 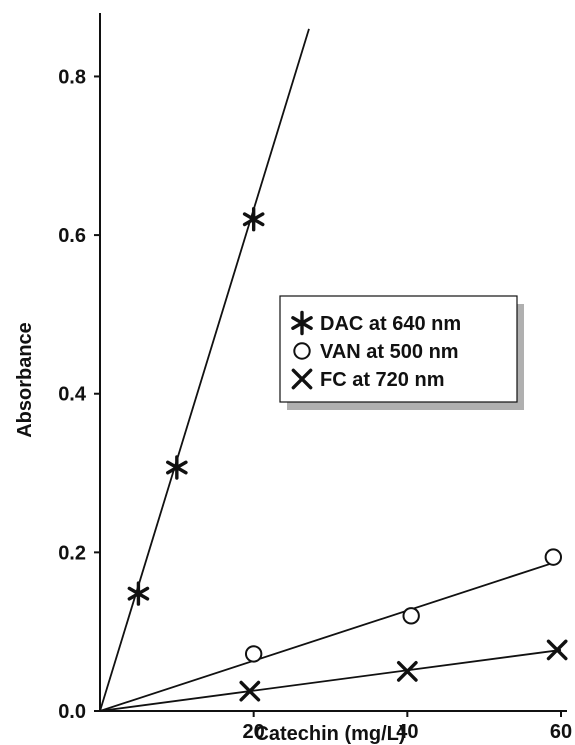 What do you see at coordinates (254, 732) in the screenshot?
I see `x-tick-label: 20` at bounding box center [254, 732].